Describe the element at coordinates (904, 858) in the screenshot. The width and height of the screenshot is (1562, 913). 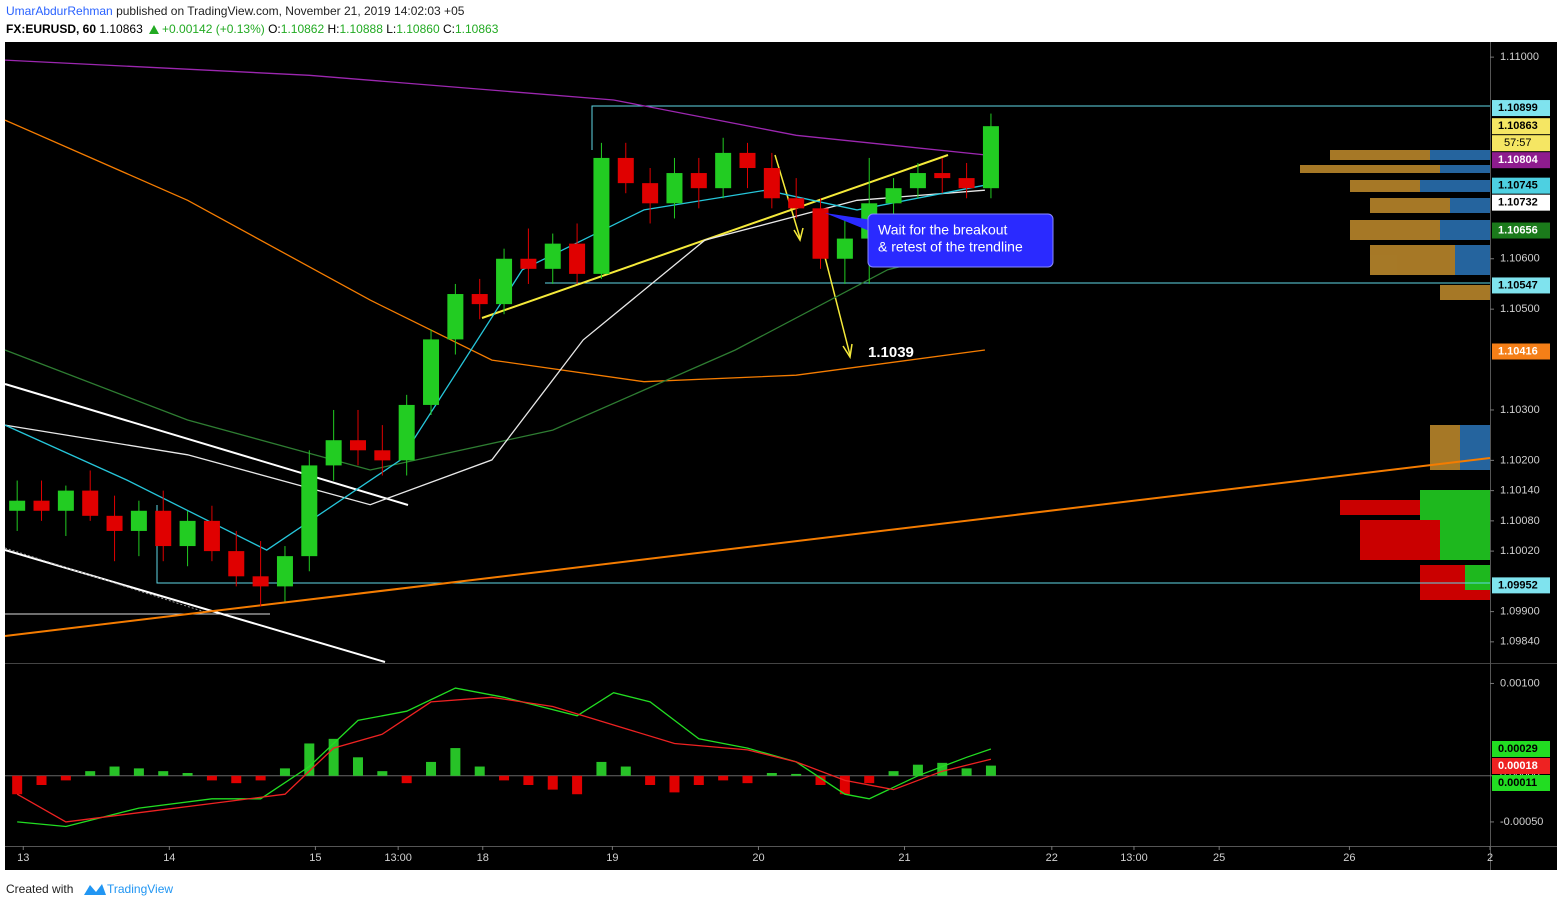
I see `x-tick-label: 21` at that location.